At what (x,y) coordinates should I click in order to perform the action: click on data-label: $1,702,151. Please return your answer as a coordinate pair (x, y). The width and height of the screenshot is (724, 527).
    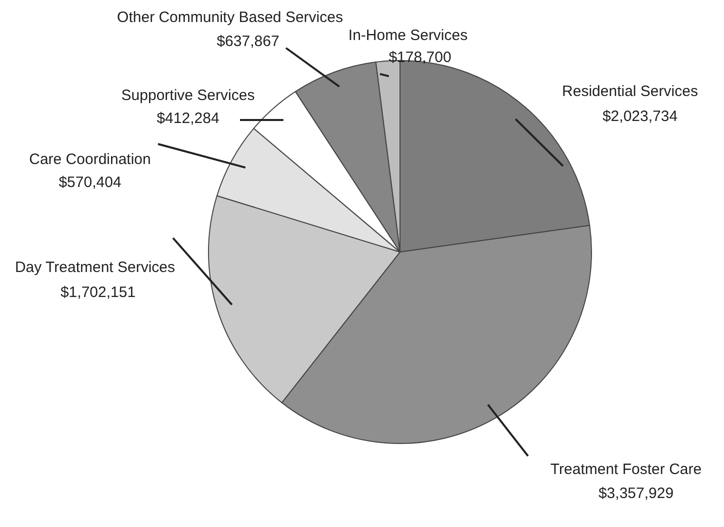
    Looking at the image, I should click on (98, 293).